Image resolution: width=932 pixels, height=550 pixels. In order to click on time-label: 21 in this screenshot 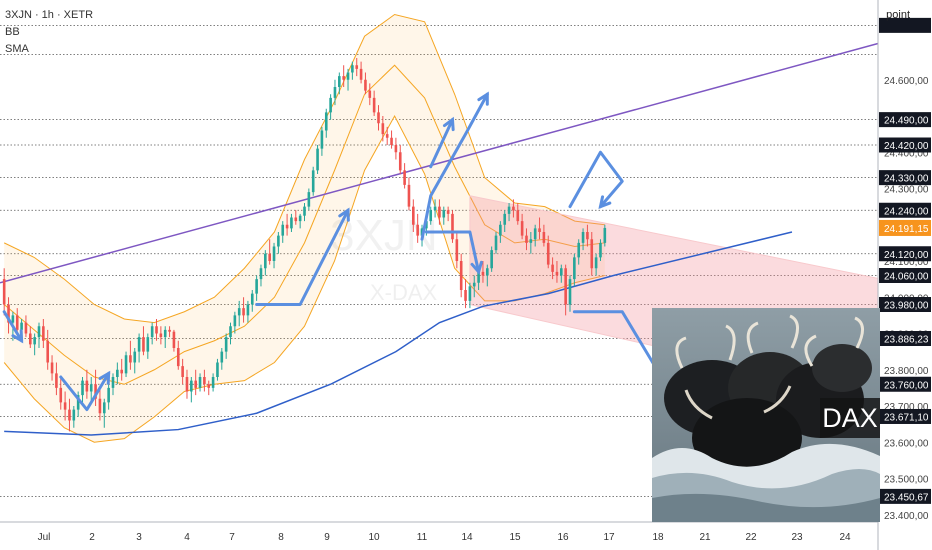, I will do `click(705, 537)`.